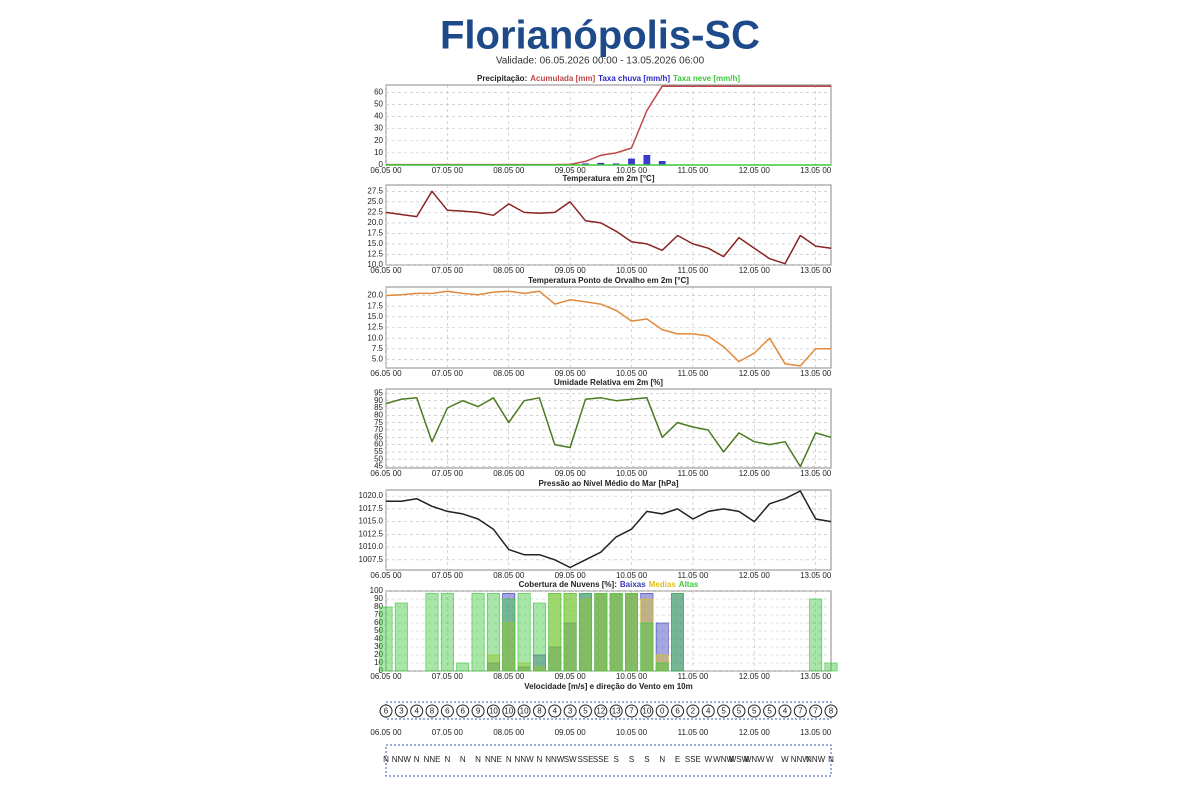 This screenshot has width=1200, height=800. Describe the element at coordinates (371, 521) in the screenshot. I see `y-tick-label: 1015.0` at that location.